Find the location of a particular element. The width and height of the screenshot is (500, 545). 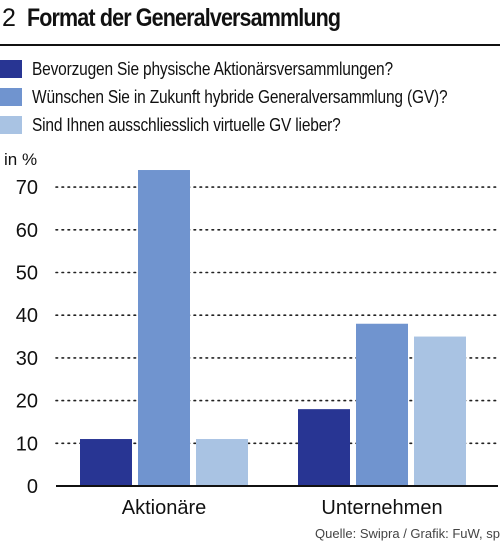

figure-number: 2 is located at coordinates (9, 18).